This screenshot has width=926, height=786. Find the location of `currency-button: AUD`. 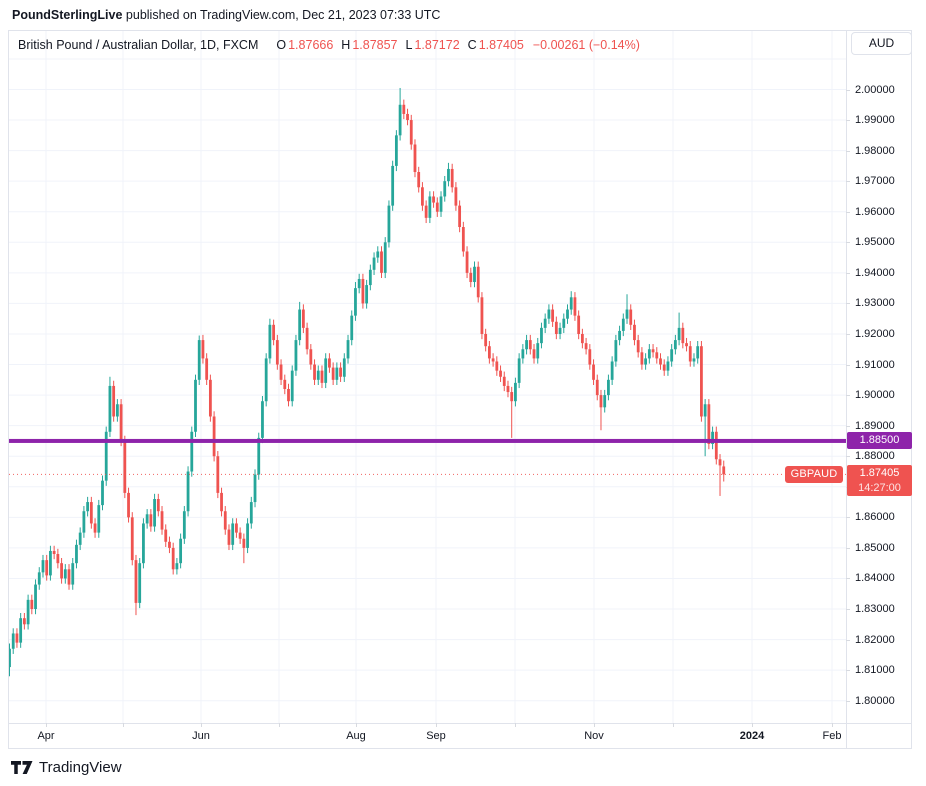

currency-button: AUD is located at coordinates (881, 43).